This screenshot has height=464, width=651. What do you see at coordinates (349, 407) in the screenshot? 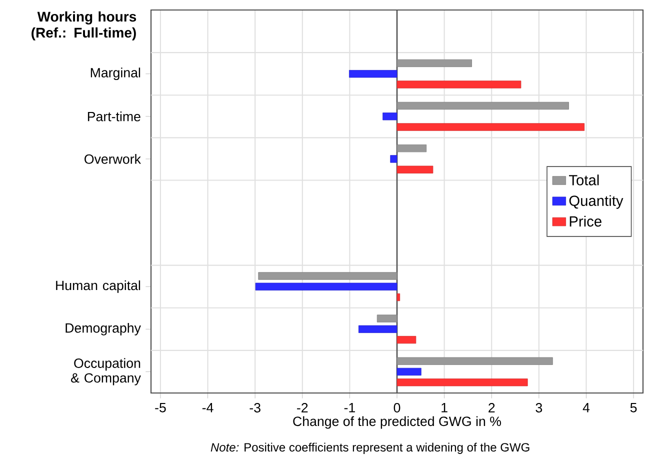
I see `x-tick-label: -1` at bounding box center [349, 407].